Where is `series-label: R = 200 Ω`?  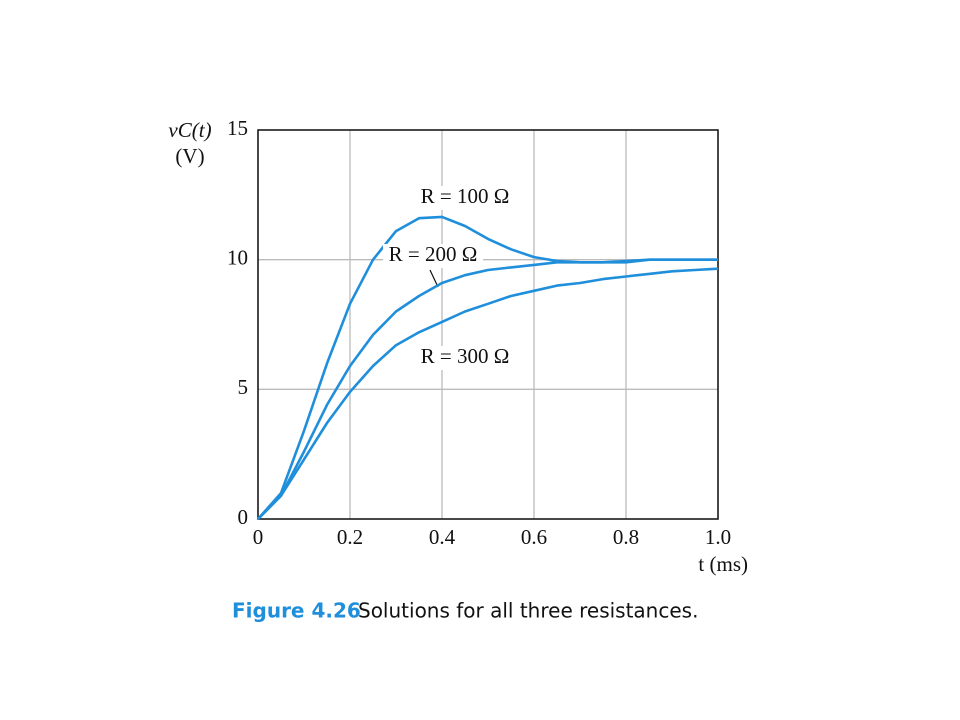
series-label: R = 200 Ω is located at coordinates (433, 254).